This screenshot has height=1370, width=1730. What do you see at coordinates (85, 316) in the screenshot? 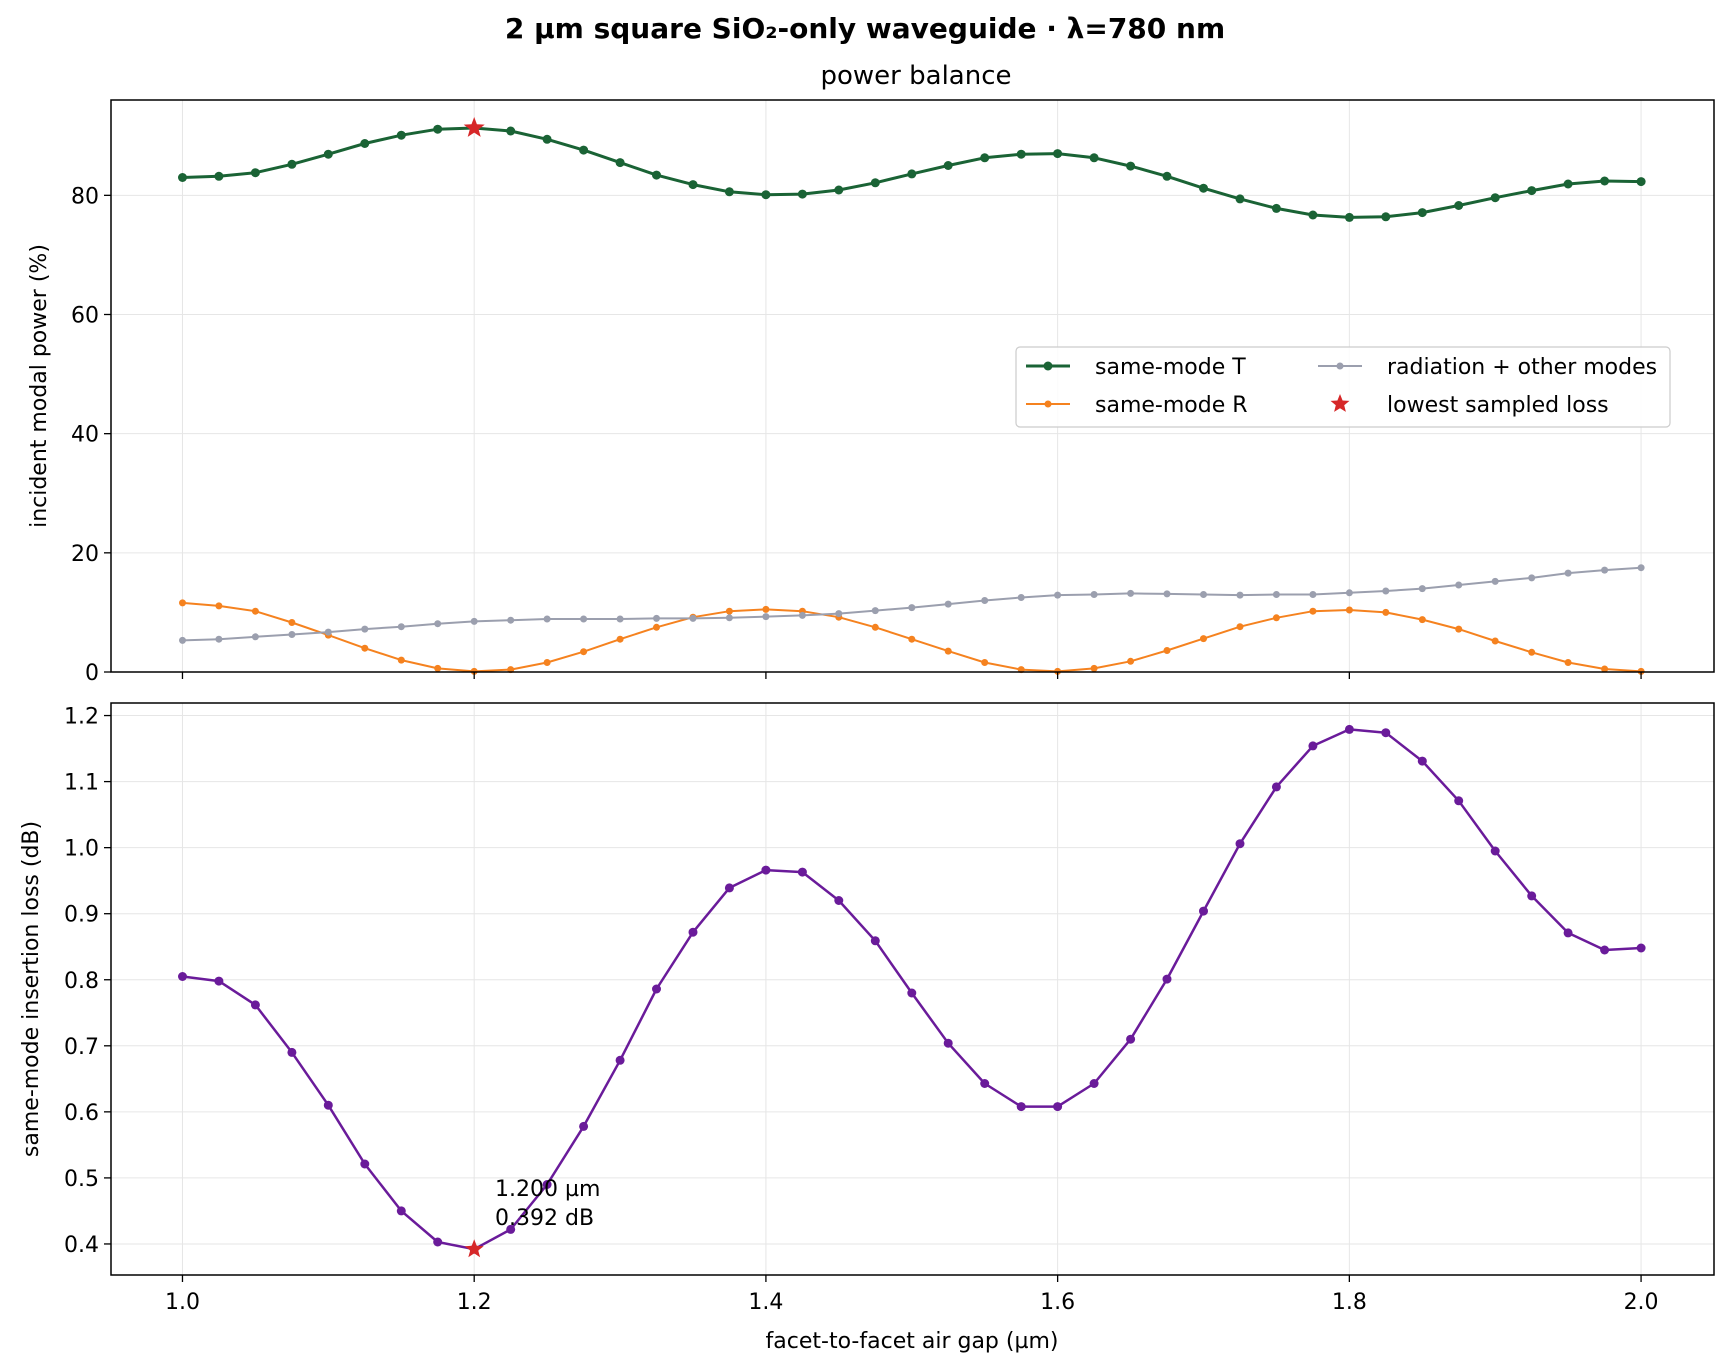
I see `top-y-tick-label-60: 60` at bounding box center [85, 316].